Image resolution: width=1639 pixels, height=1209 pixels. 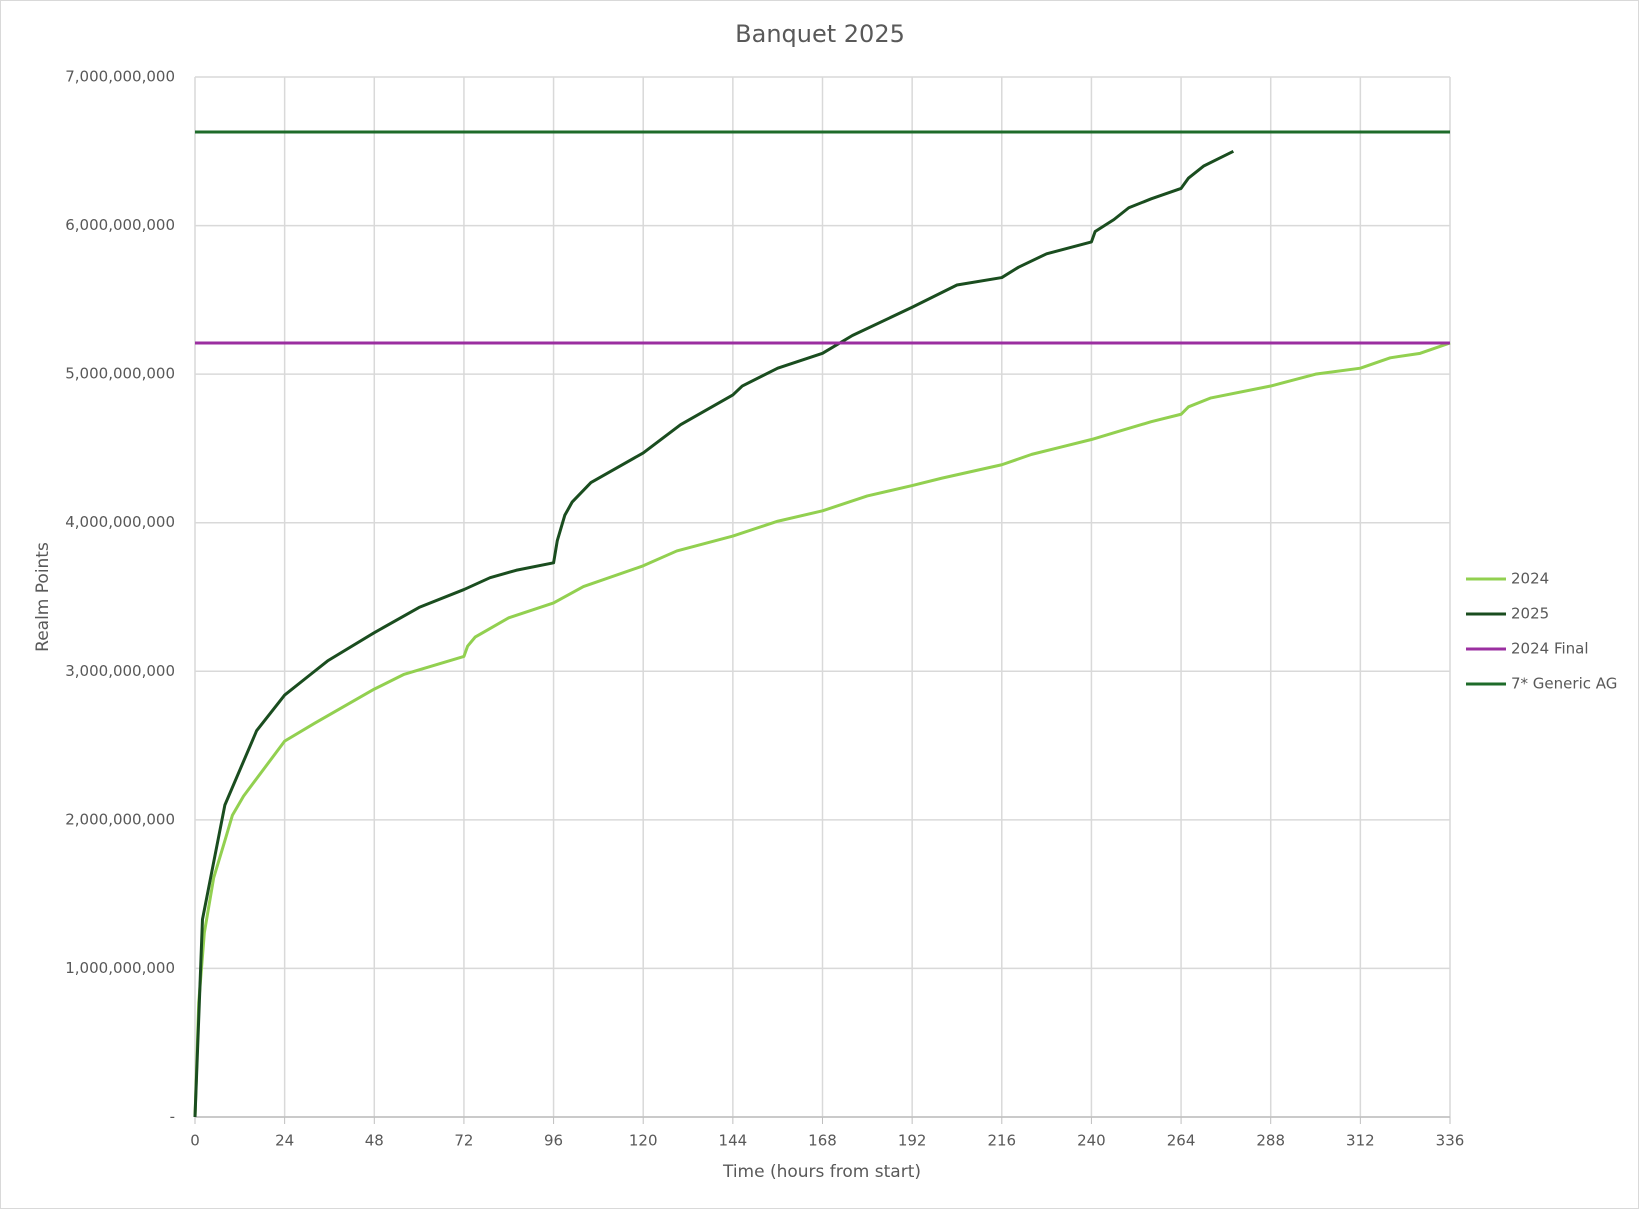 What do you see at coordinates (195, 1141) in the screenshot?
I see `x-tick-label: 0` at bounding box center [195, 1141].